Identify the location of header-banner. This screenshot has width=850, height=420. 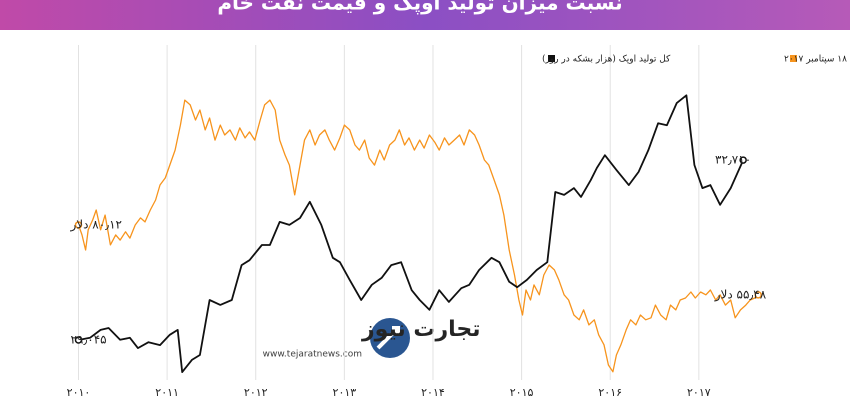
(425, 15).